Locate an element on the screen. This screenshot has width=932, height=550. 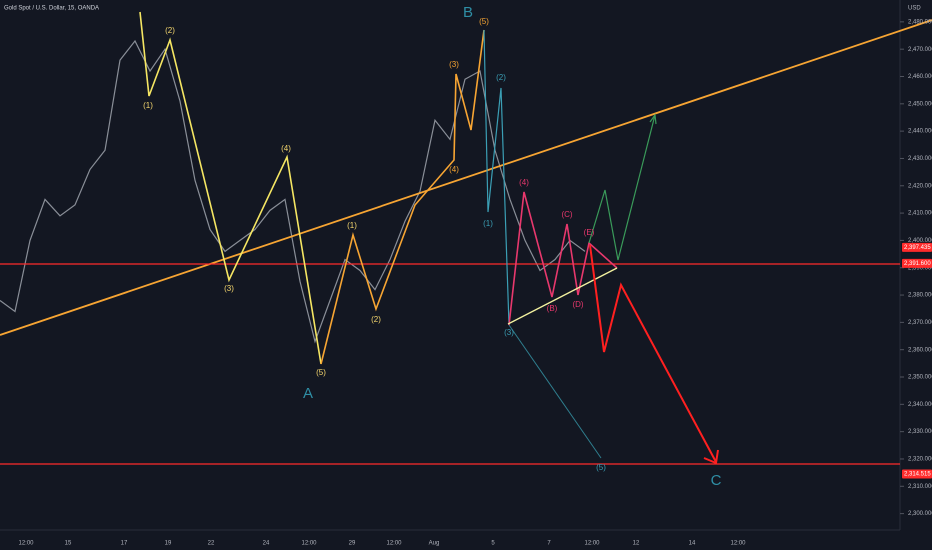
x-tick-label: 14 is located at coordinates (692, 544).